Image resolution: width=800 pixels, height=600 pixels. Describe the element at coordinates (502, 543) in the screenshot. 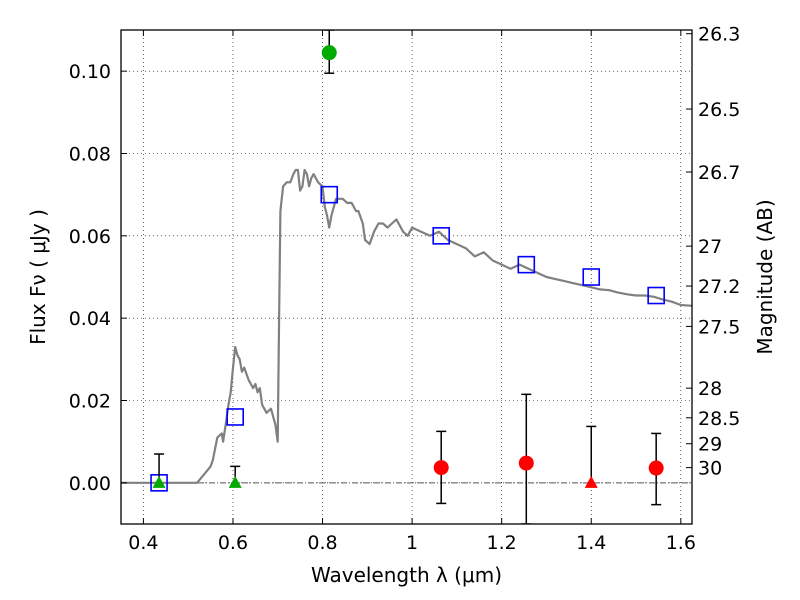

I see `x-tick-label: 1.2` at that location.